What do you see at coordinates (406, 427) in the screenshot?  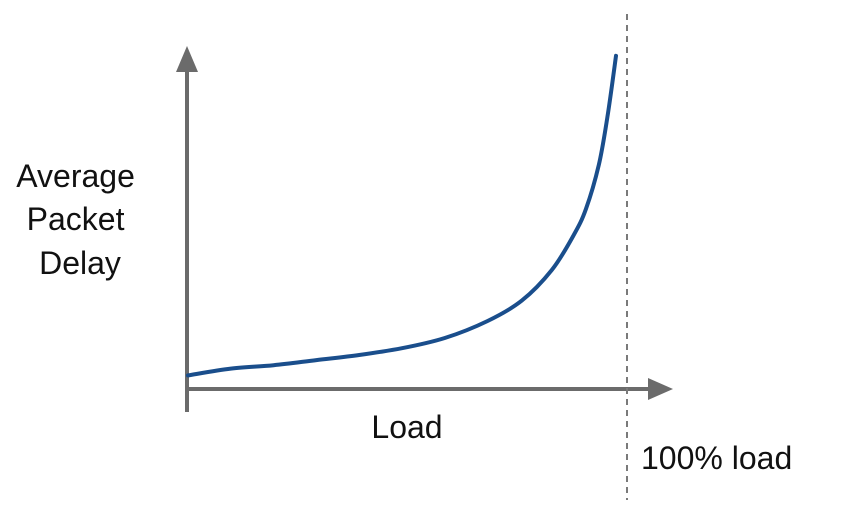 I see `x-axis-label: Load` at bounding box center [406, 427].